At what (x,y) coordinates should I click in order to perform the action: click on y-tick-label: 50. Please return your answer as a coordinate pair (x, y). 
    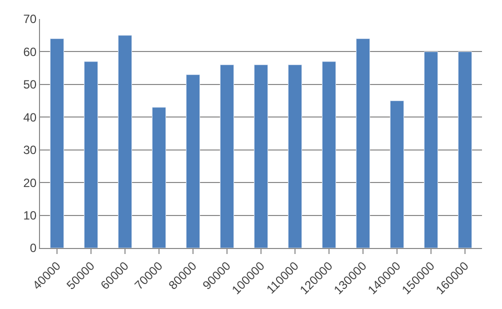
    Looking at the image, I should click on (30, 85).